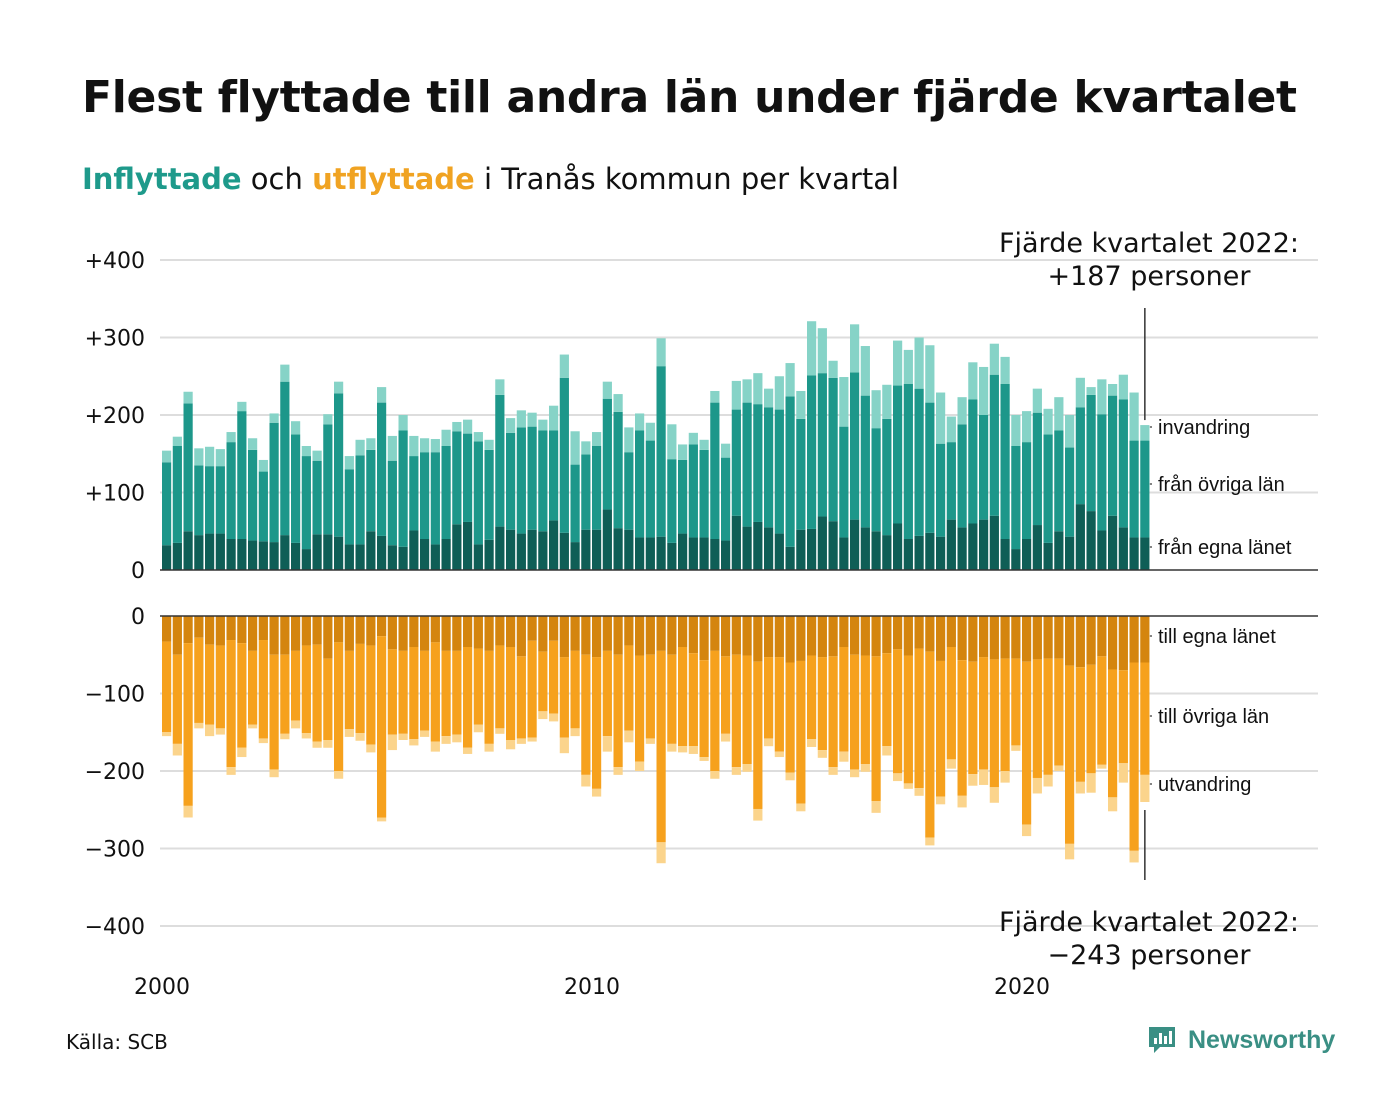 The height and width of the screenshot is (1120, 1400). What do you see at coordinates (117, 1042) in the screenshot?
I see `source-label: Källa: SCB` at bounding box center [117, 1042].